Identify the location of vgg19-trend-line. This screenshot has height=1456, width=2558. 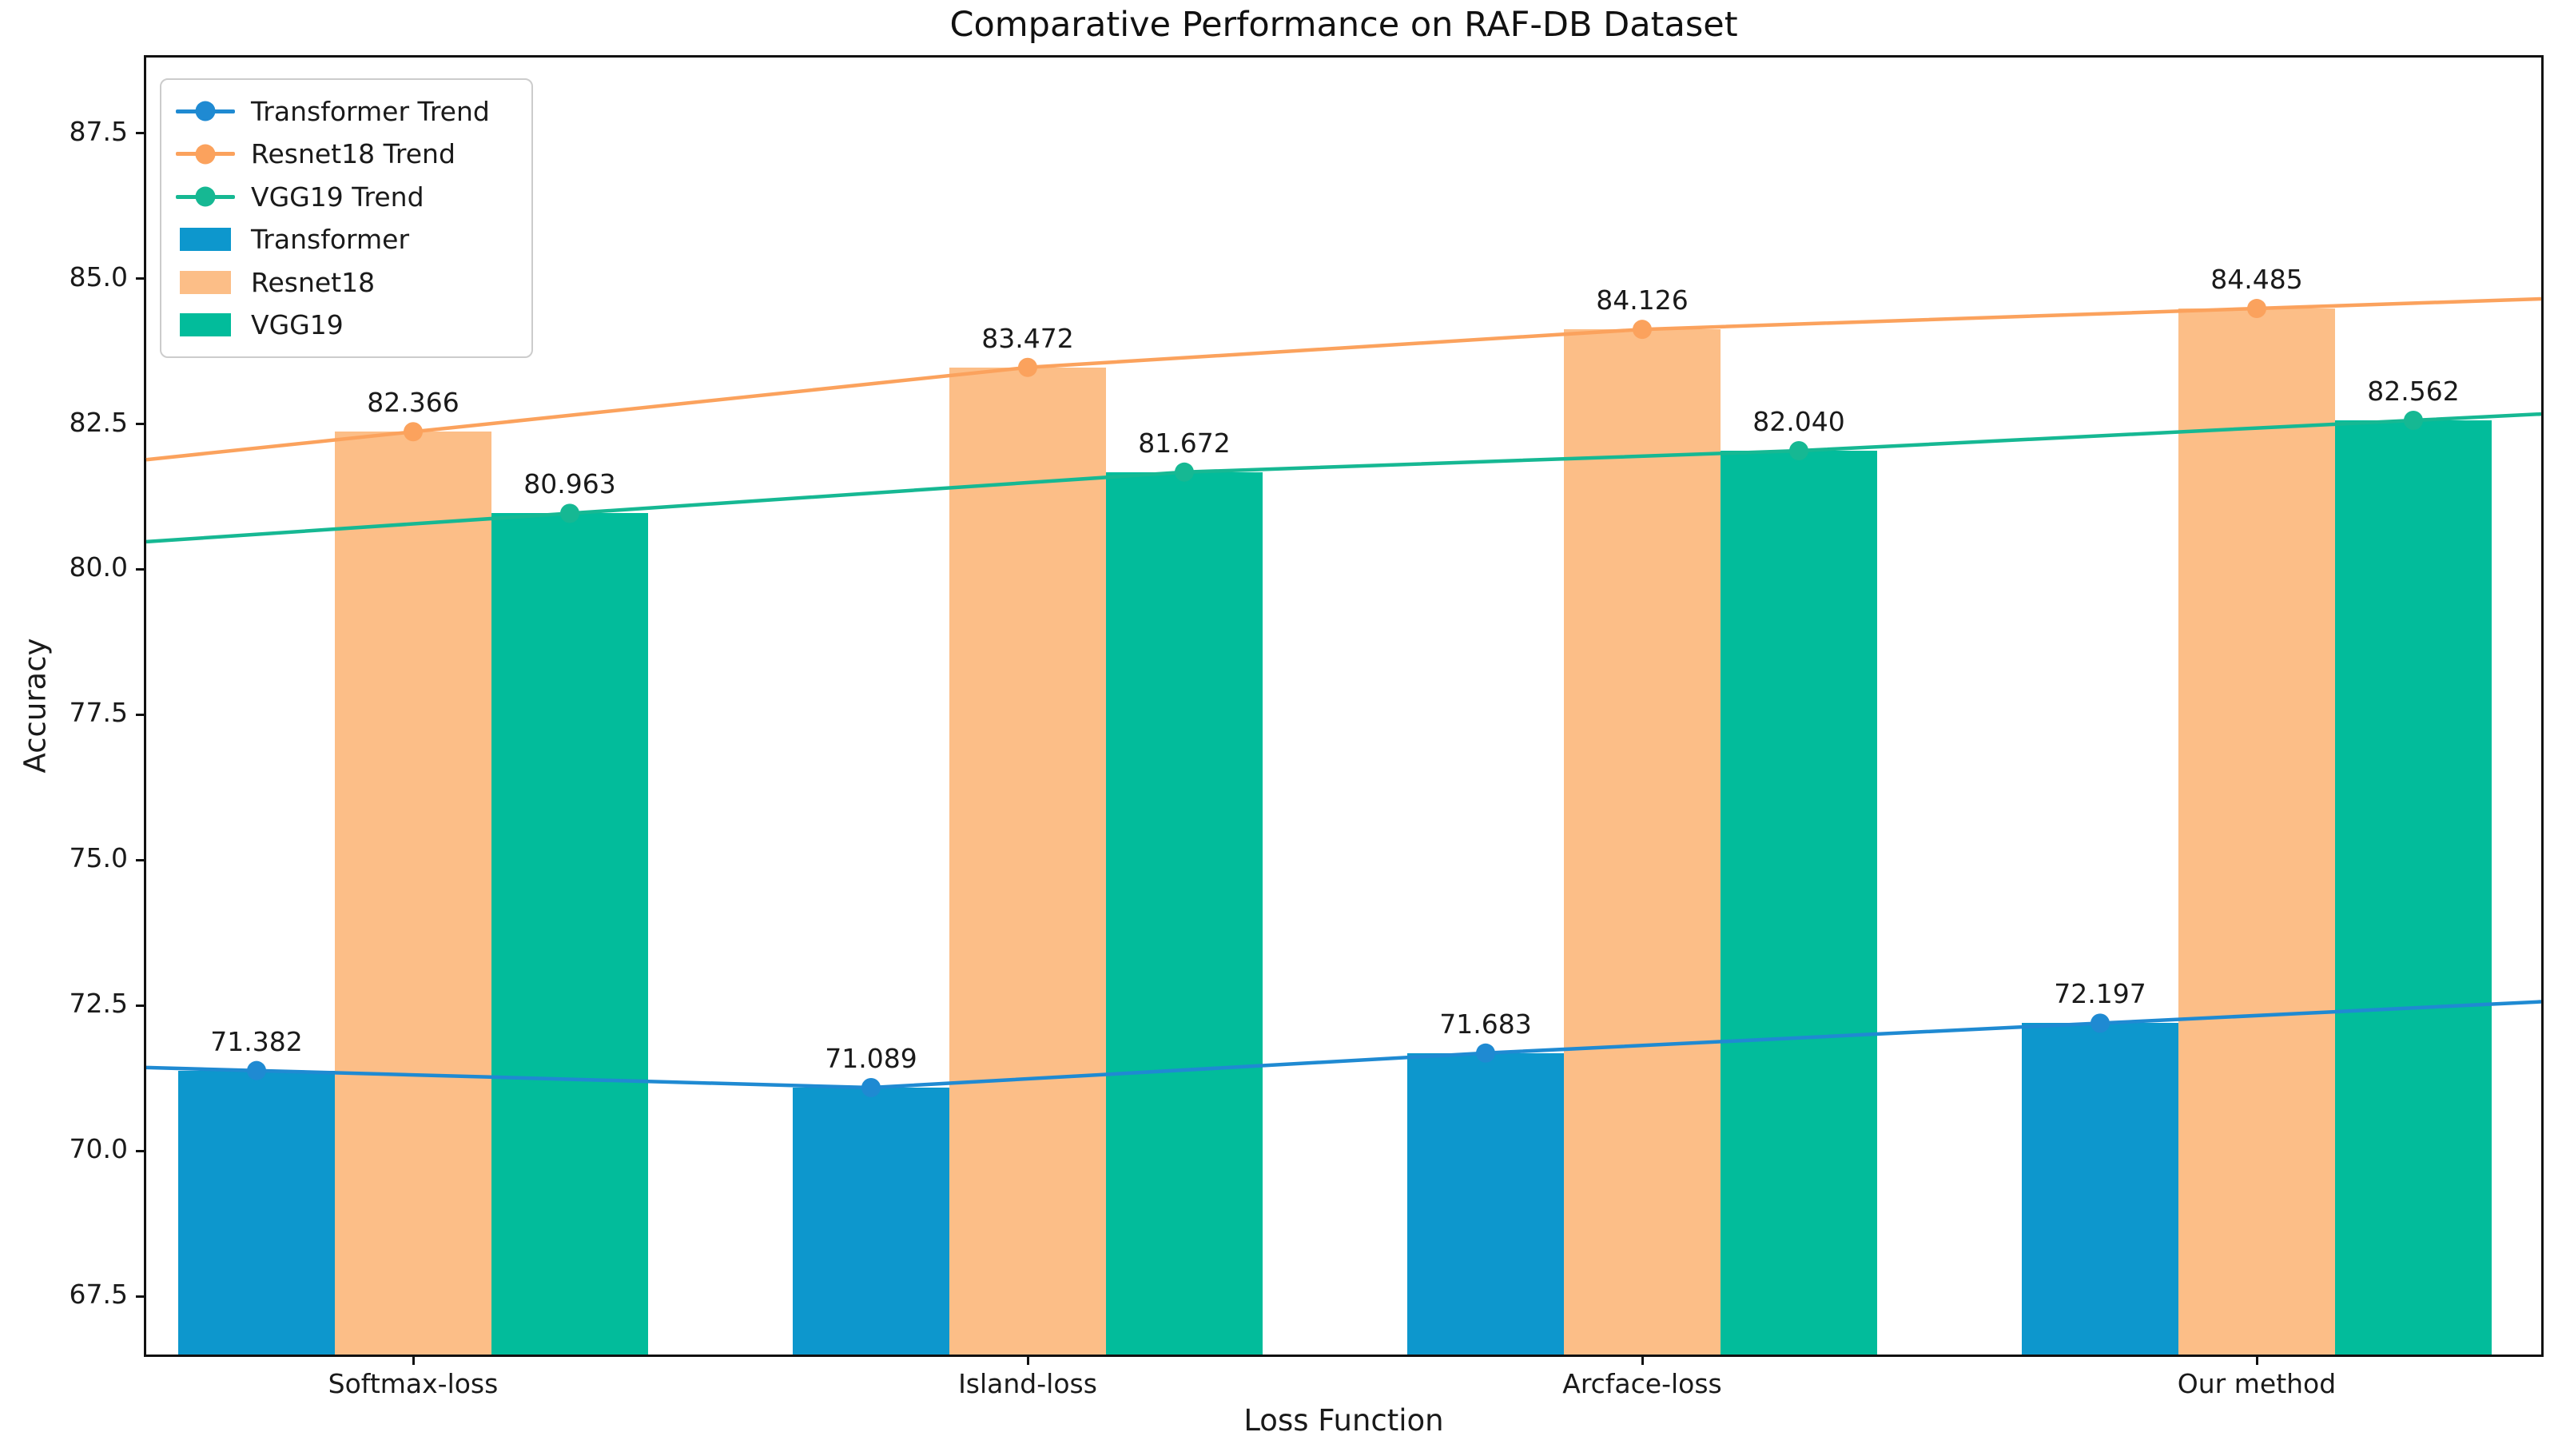
(1343, 478).